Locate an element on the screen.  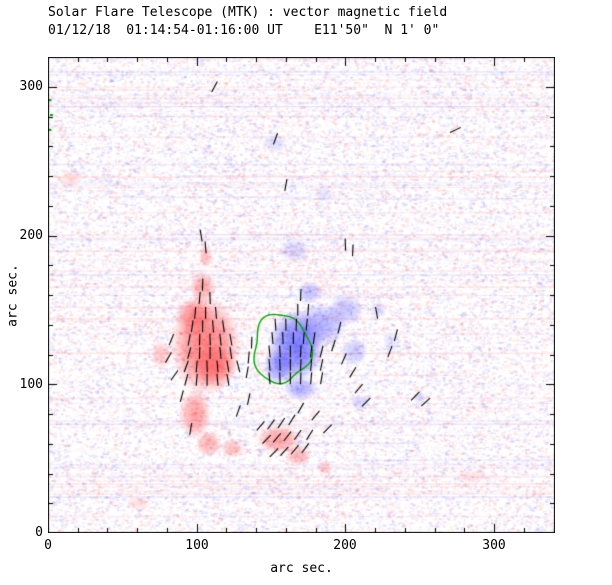
x-tick-label: 200 is located at coordinates (345, 545).